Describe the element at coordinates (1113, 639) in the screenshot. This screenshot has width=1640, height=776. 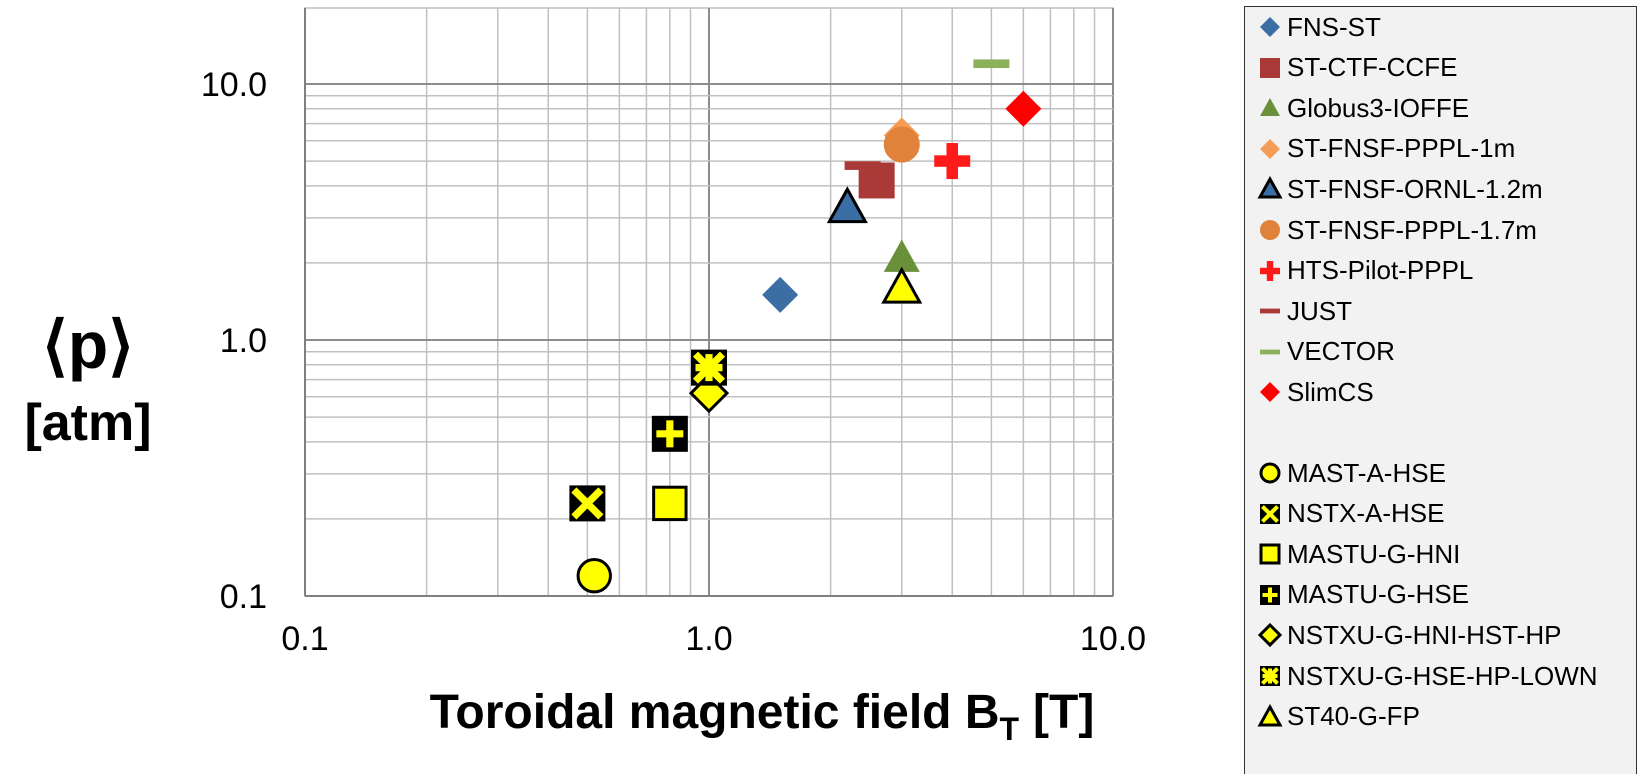
I see `x-tick-label: 10.0` at that location.